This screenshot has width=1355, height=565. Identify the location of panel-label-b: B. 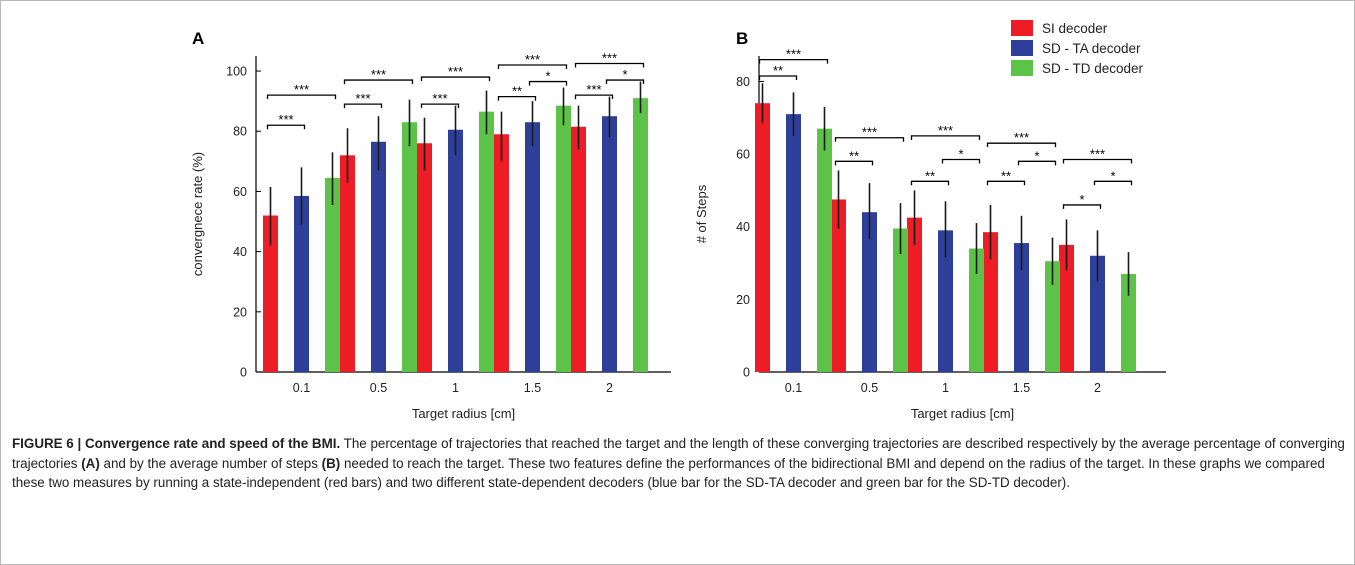
(742, 38).